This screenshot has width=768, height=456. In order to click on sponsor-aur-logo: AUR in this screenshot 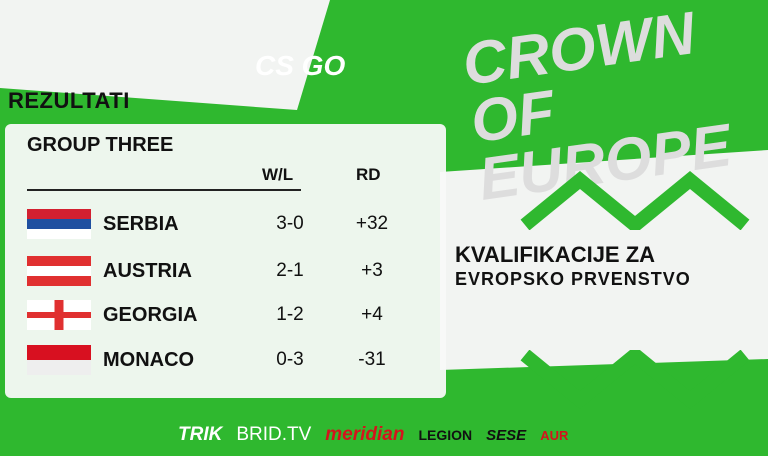, I will do `click(554, 435)`.